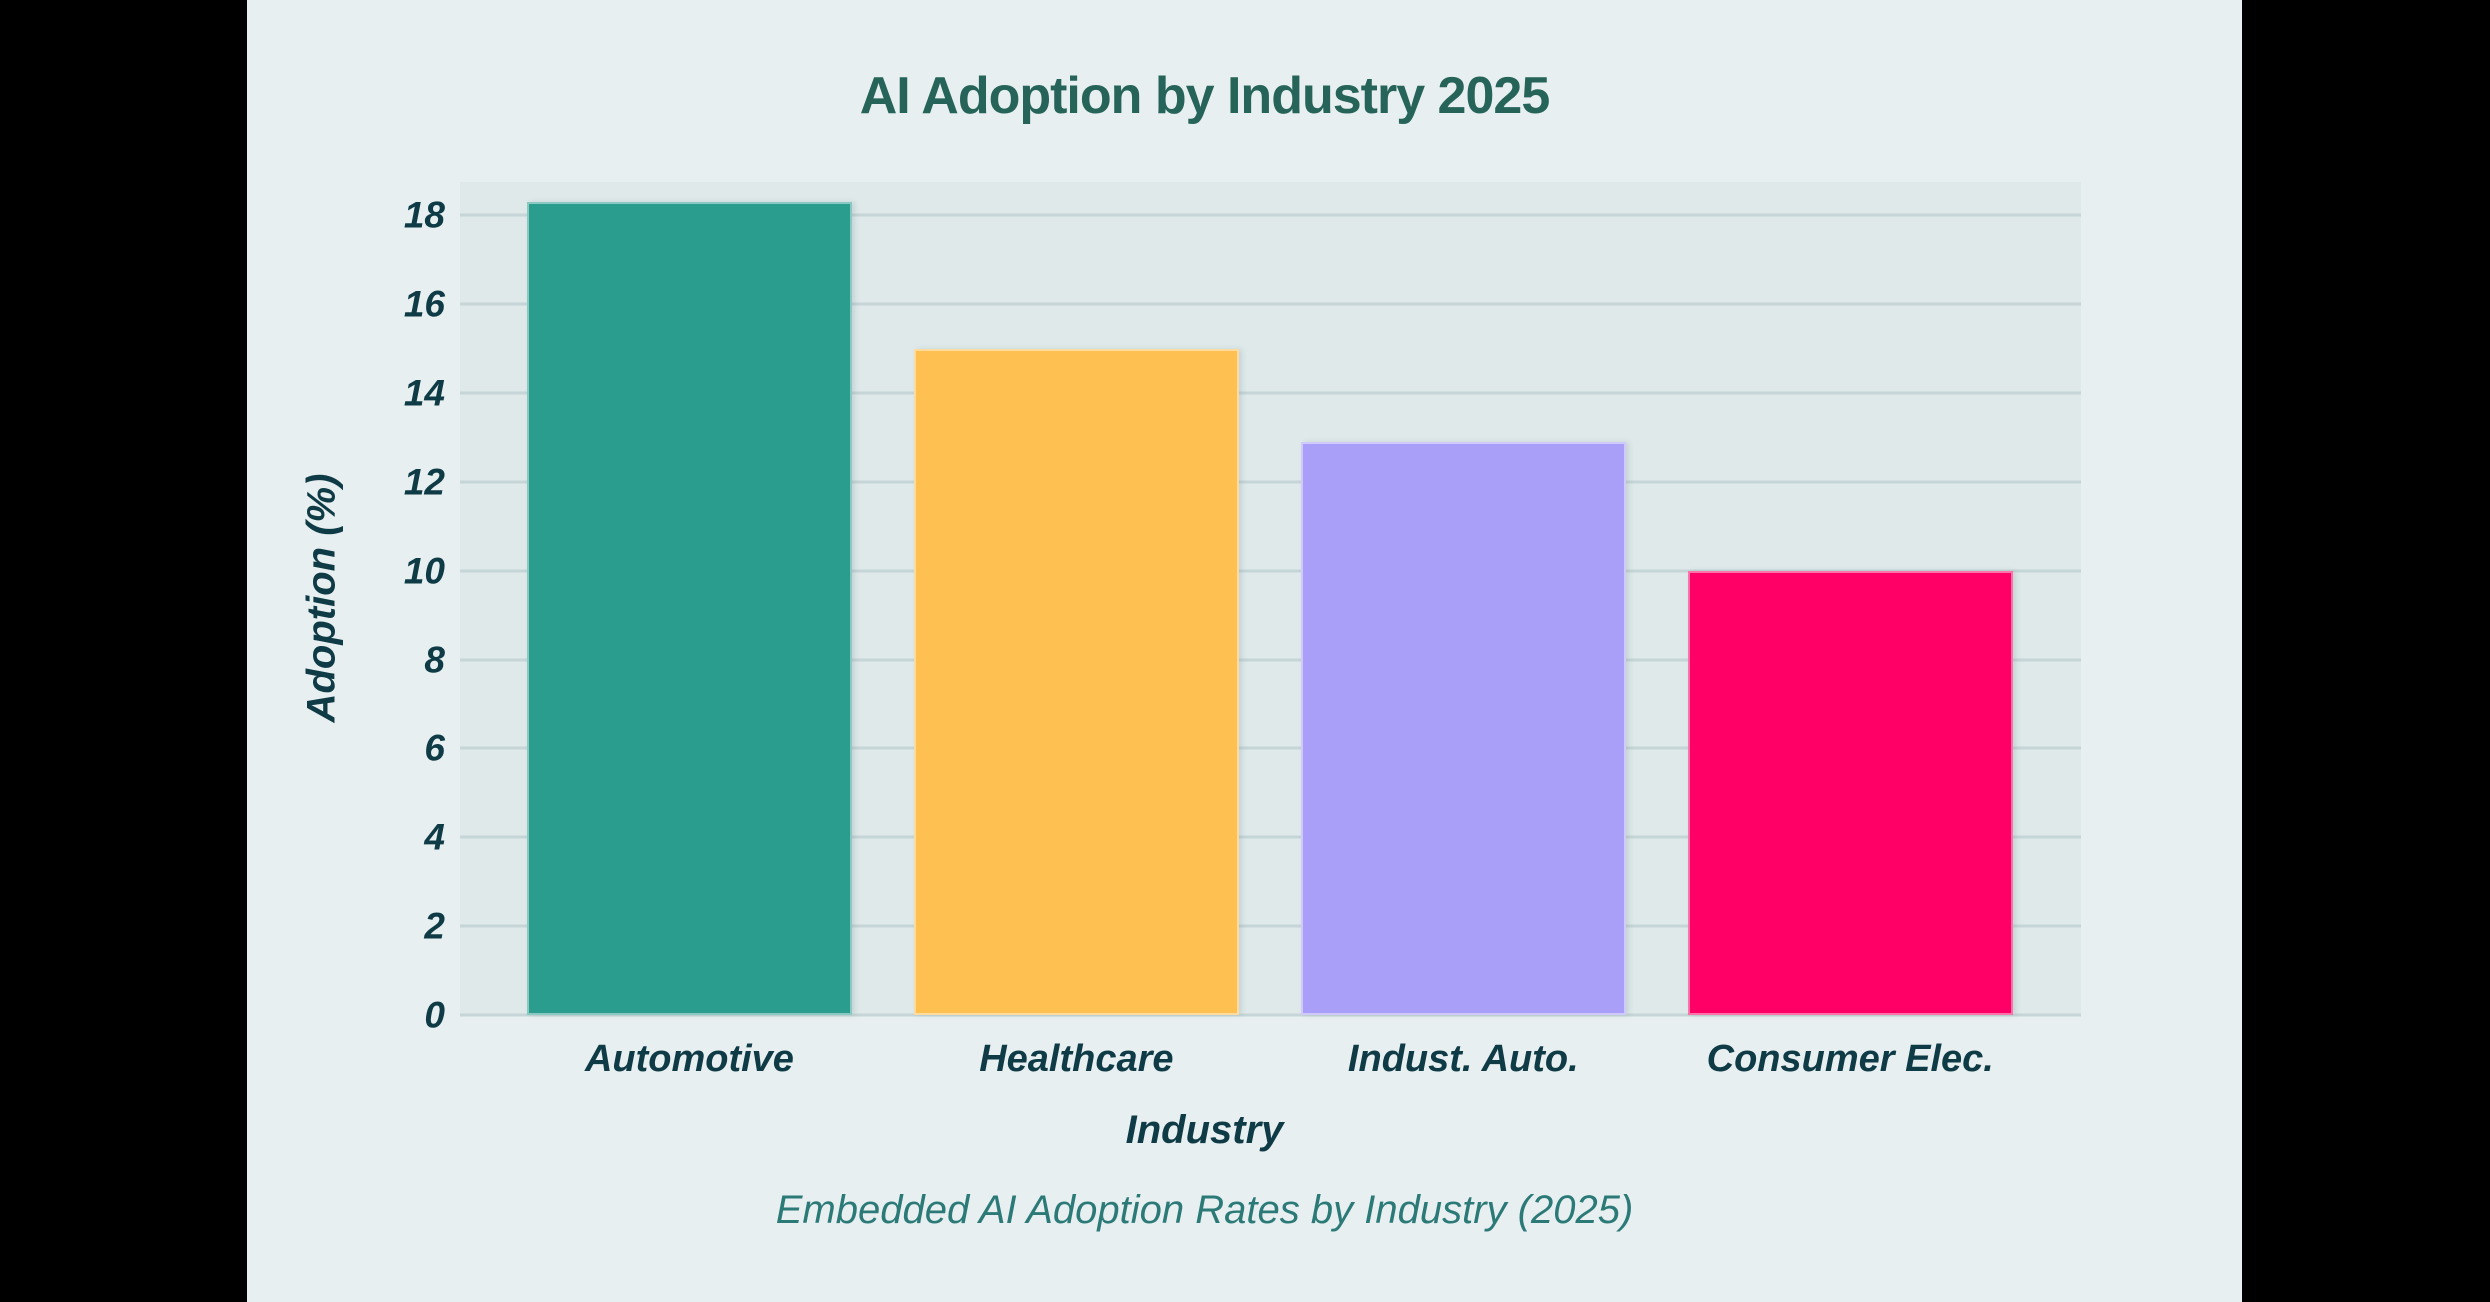 The width and height of the screenshot is (2490, 1302). Describe the element at coordinates (434, 660) in the screenshot. I see `y-tick-8: 8` at that location.